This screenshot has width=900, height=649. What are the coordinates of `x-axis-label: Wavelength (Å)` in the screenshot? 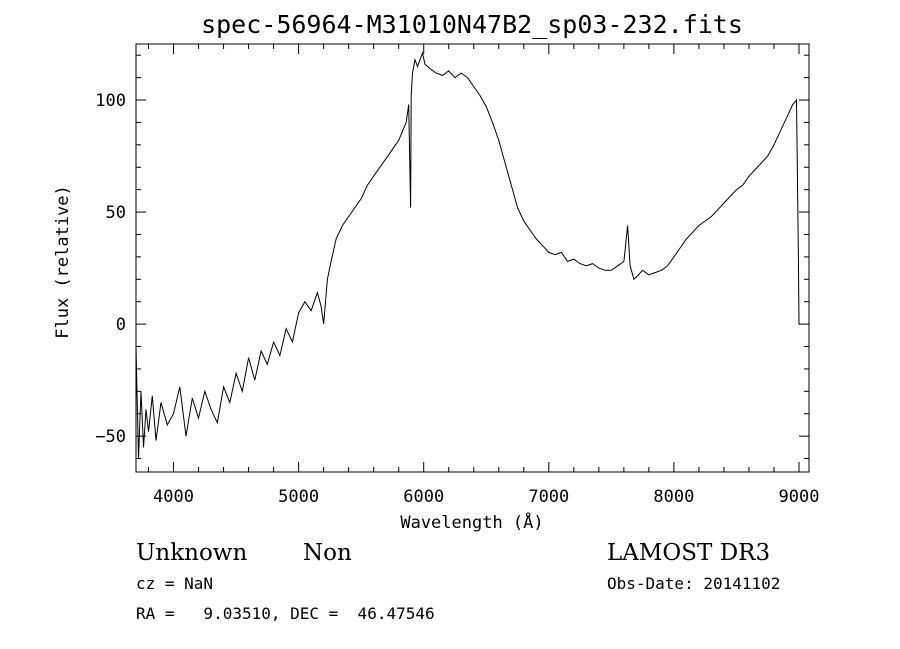 It's located at (471, 522).